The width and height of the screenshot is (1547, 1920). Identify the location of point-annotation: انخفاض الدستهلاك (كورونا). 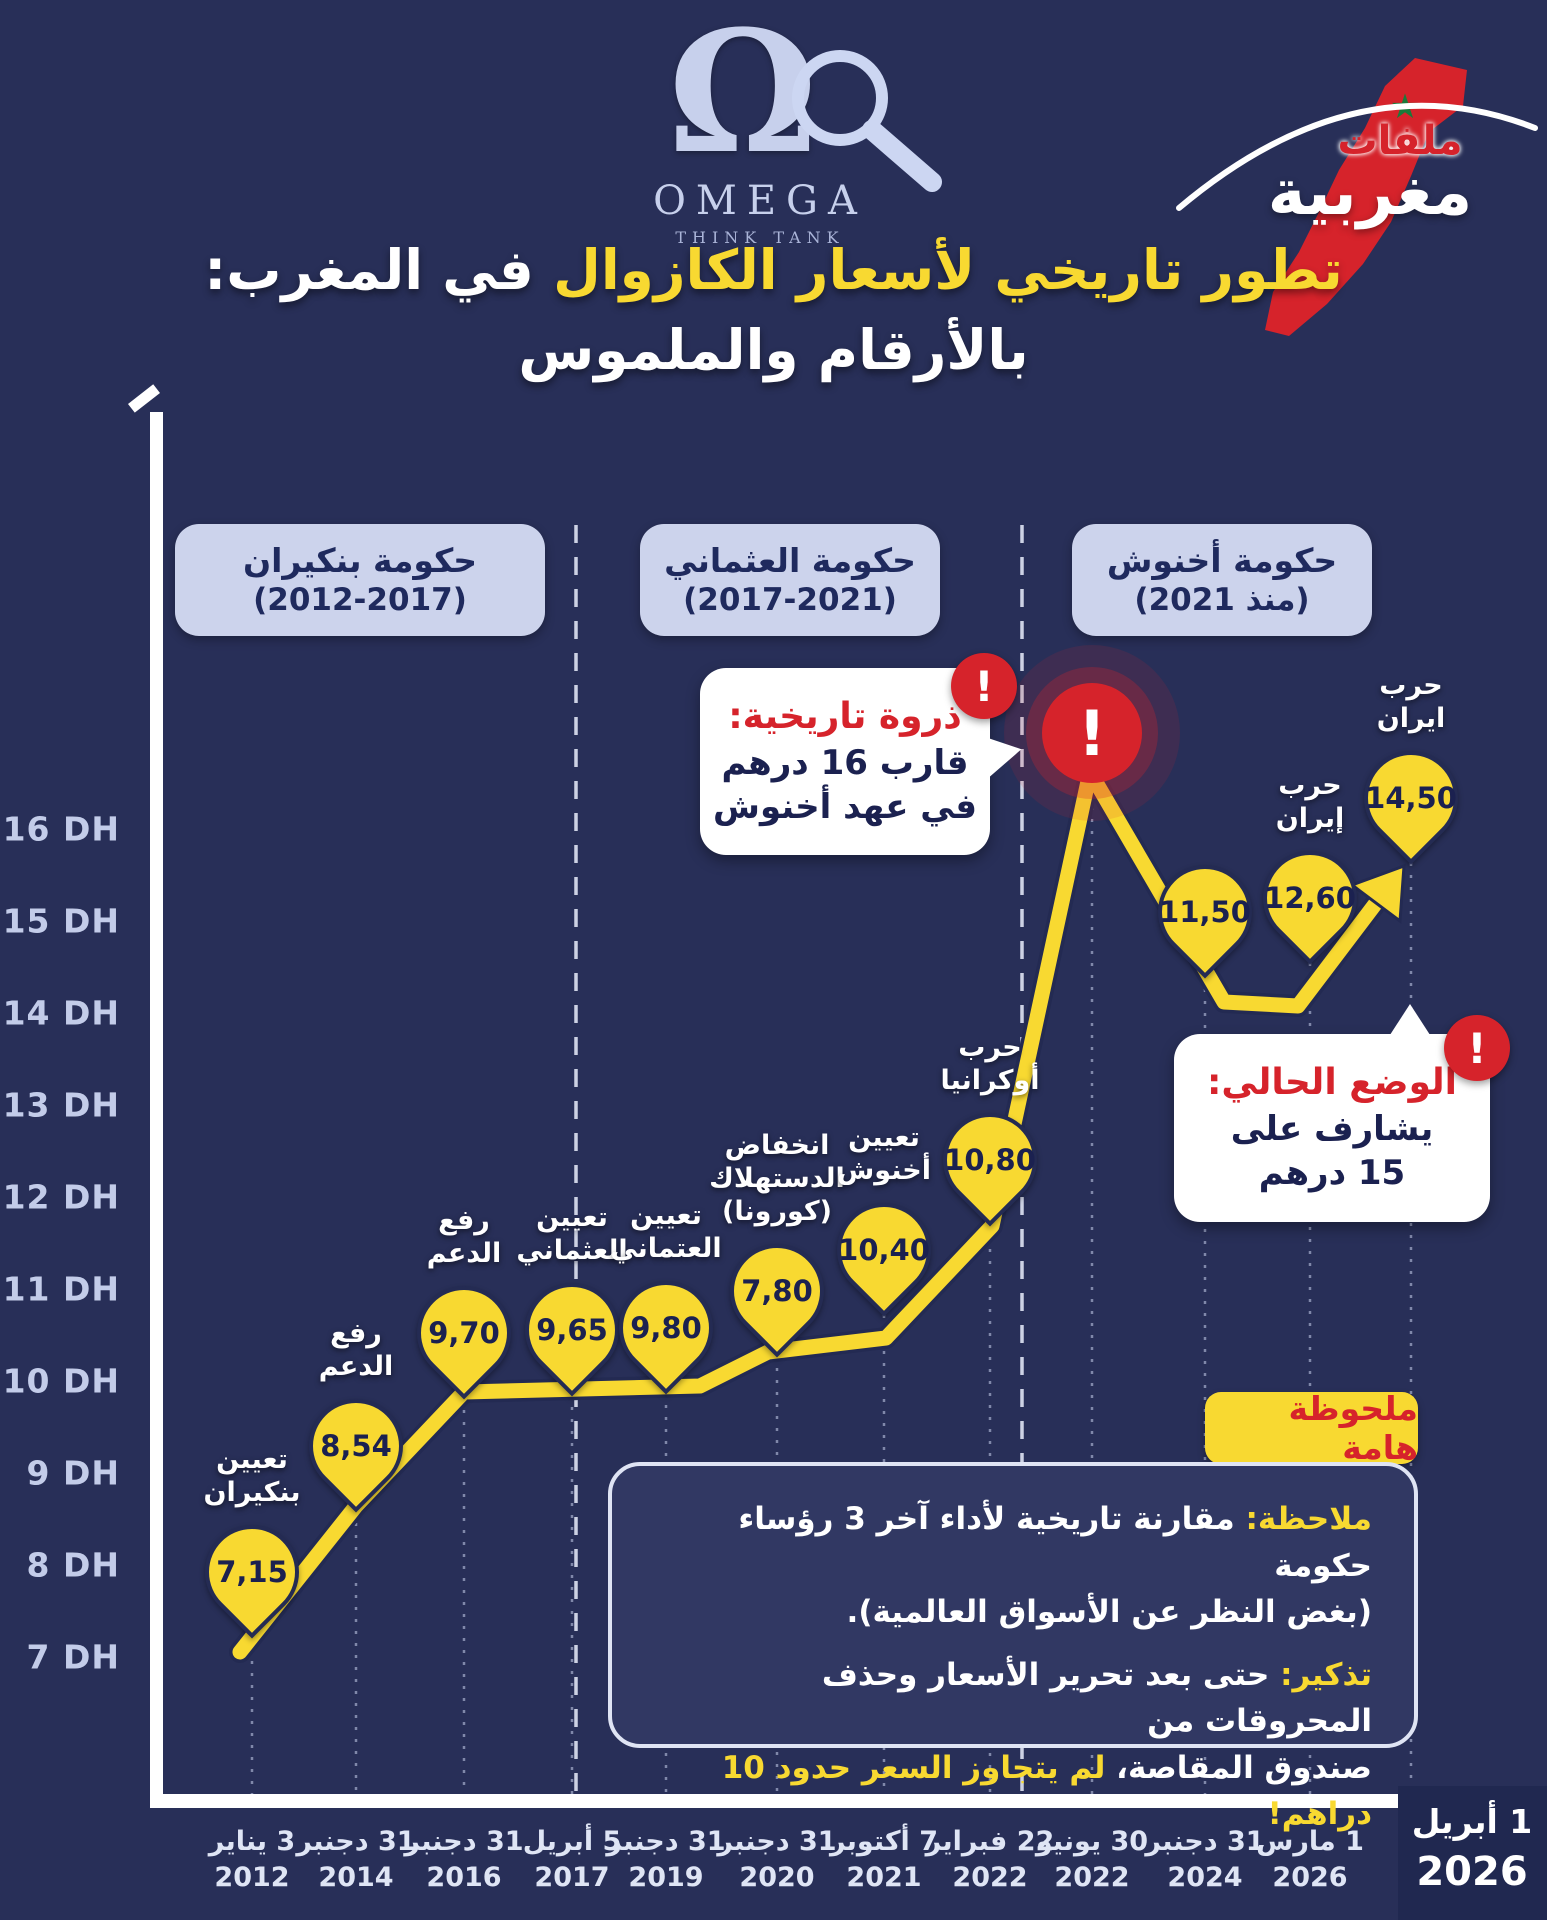
(777, 1179).